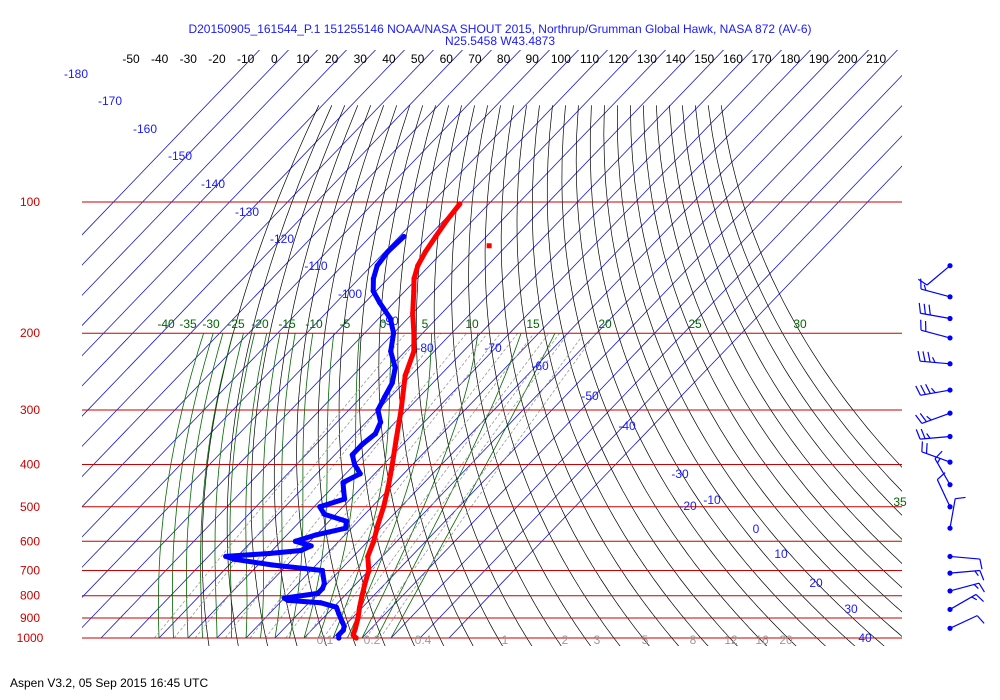 This screenshot has height=700, width=1000. Describe the element at coordinates (131, 59) in the screenshot. I see `top-axis-tick-label: -50` at that location.